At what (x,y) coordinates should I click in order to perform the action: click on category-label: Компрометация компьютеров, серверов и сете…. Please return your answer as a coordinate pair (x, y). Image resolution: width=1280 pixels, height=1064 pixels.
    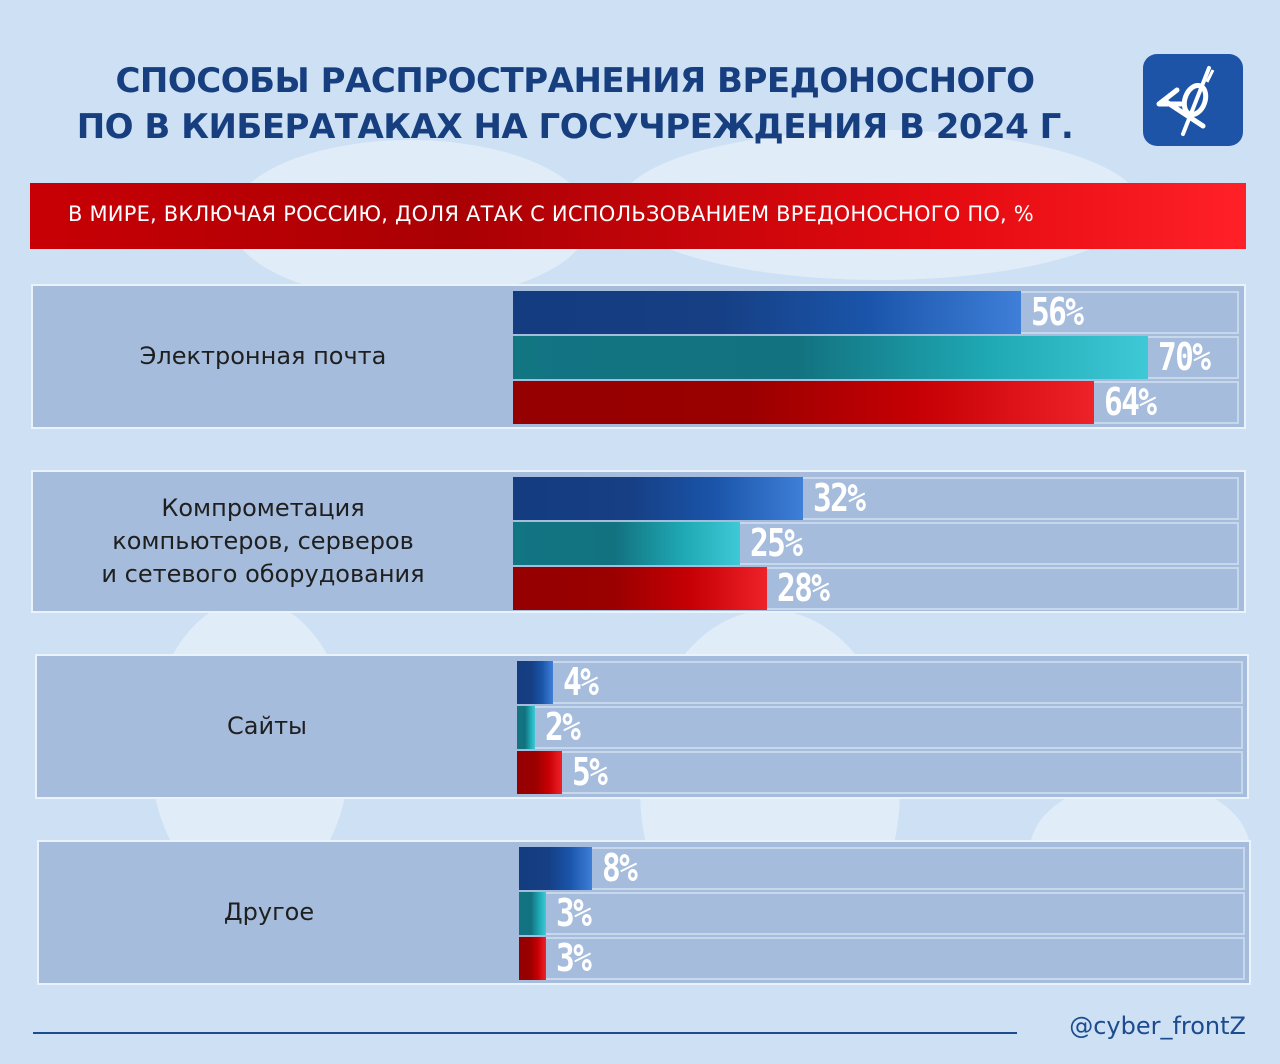
    Looking at the image, I should click on (263, 541).